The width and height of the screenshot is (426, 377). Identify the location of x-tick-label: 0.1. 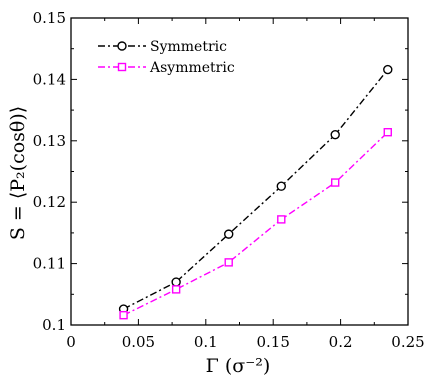
(206, 342).